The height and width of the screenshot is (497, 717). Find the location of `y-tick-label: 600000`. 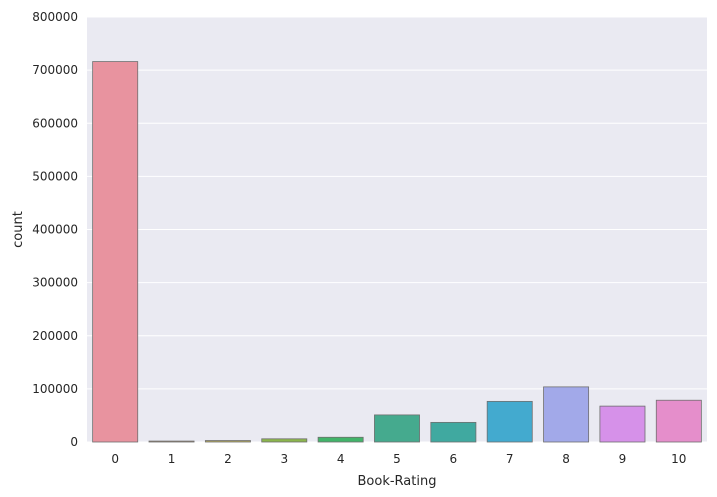

y-tick-label: 600000 is located at coordinates (55, 123).